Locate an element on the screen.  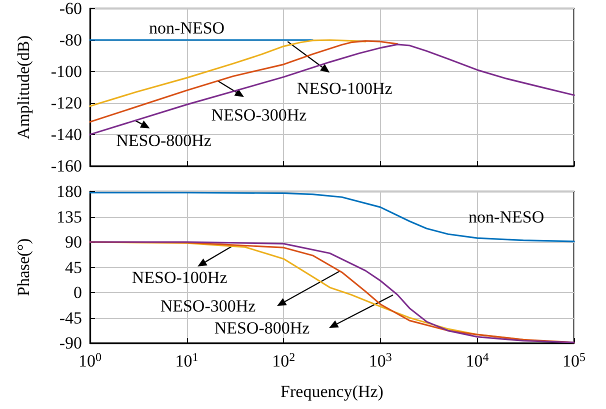
y-tick-label: 0 is located at coordinates (78, 292).